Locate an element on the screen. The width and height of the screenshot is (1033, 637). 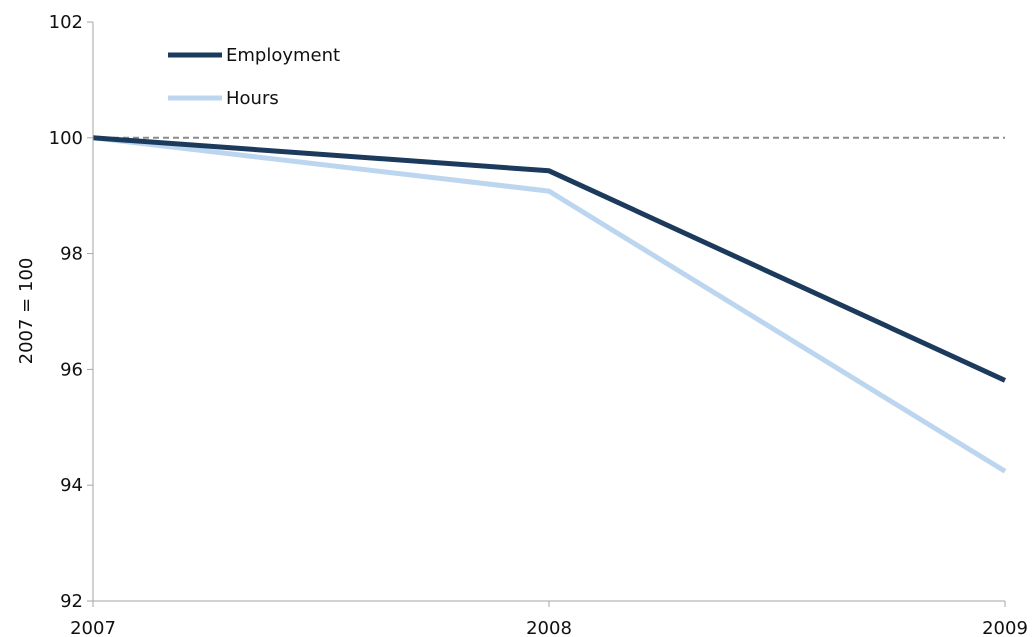
y-tick-label: 96 is located at coordinates (71, 369).